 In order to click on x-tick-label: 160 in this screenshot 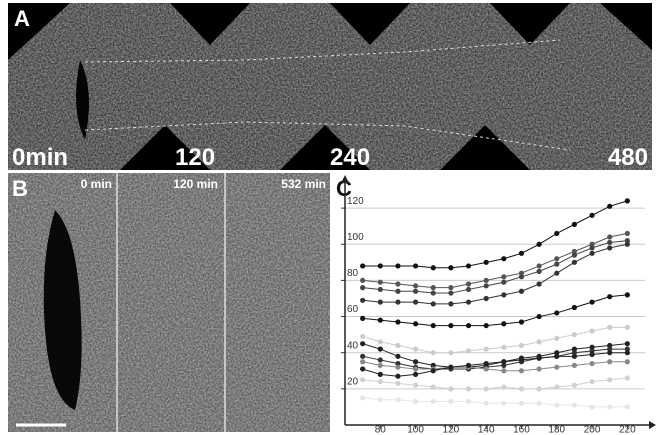, I will do `click(521, 430)`.